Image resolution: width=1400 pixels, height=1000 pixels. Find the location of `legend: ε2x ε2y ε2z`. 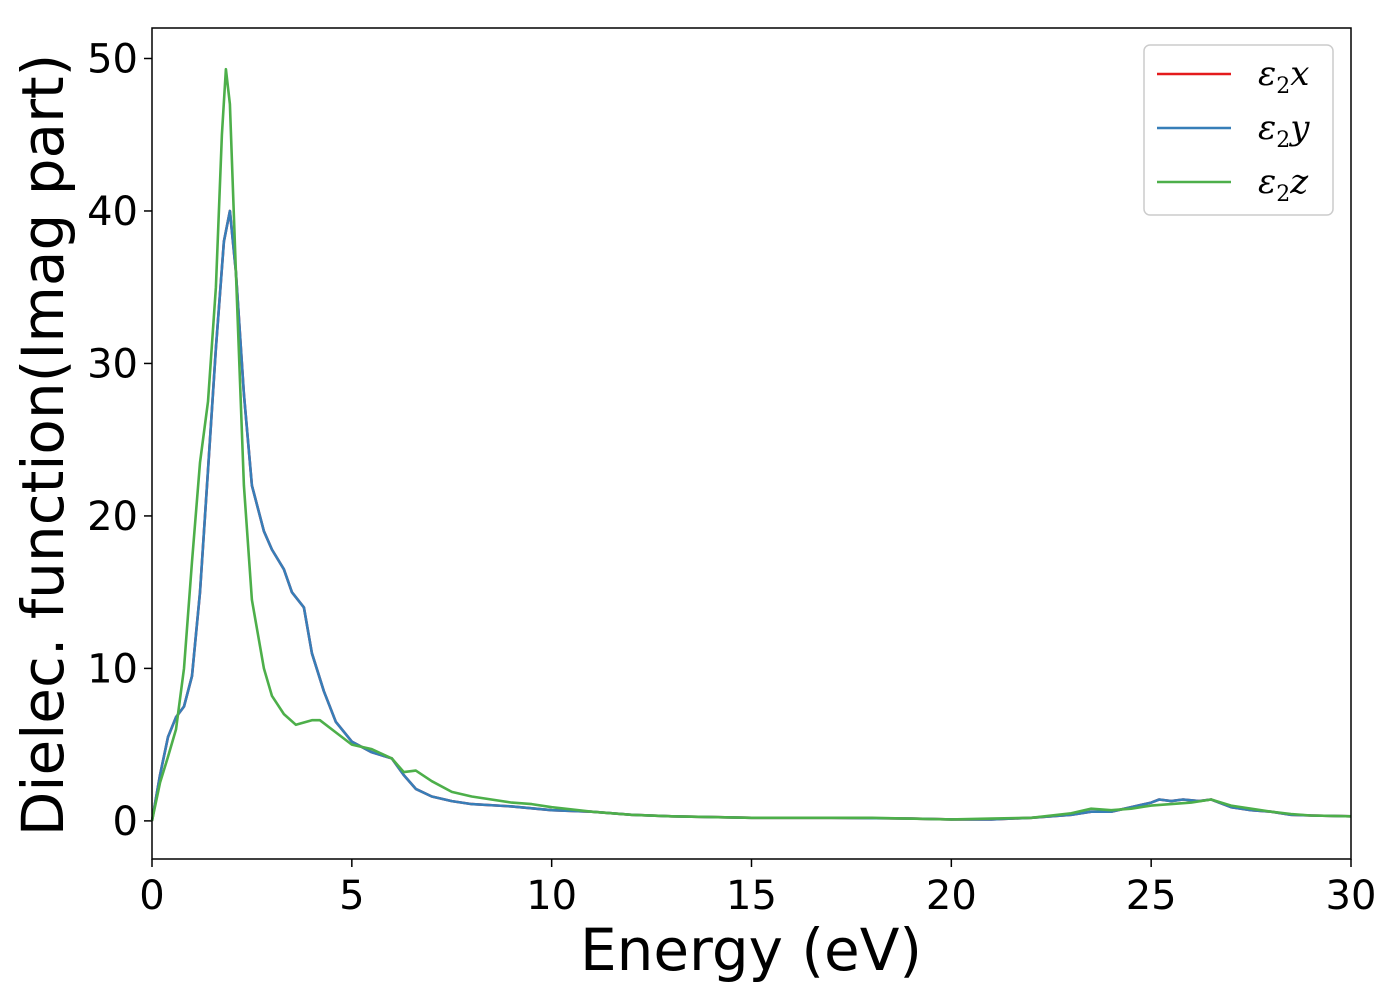

legend: ε2x ε2y ε2z is located at coordinates (1238, 130).